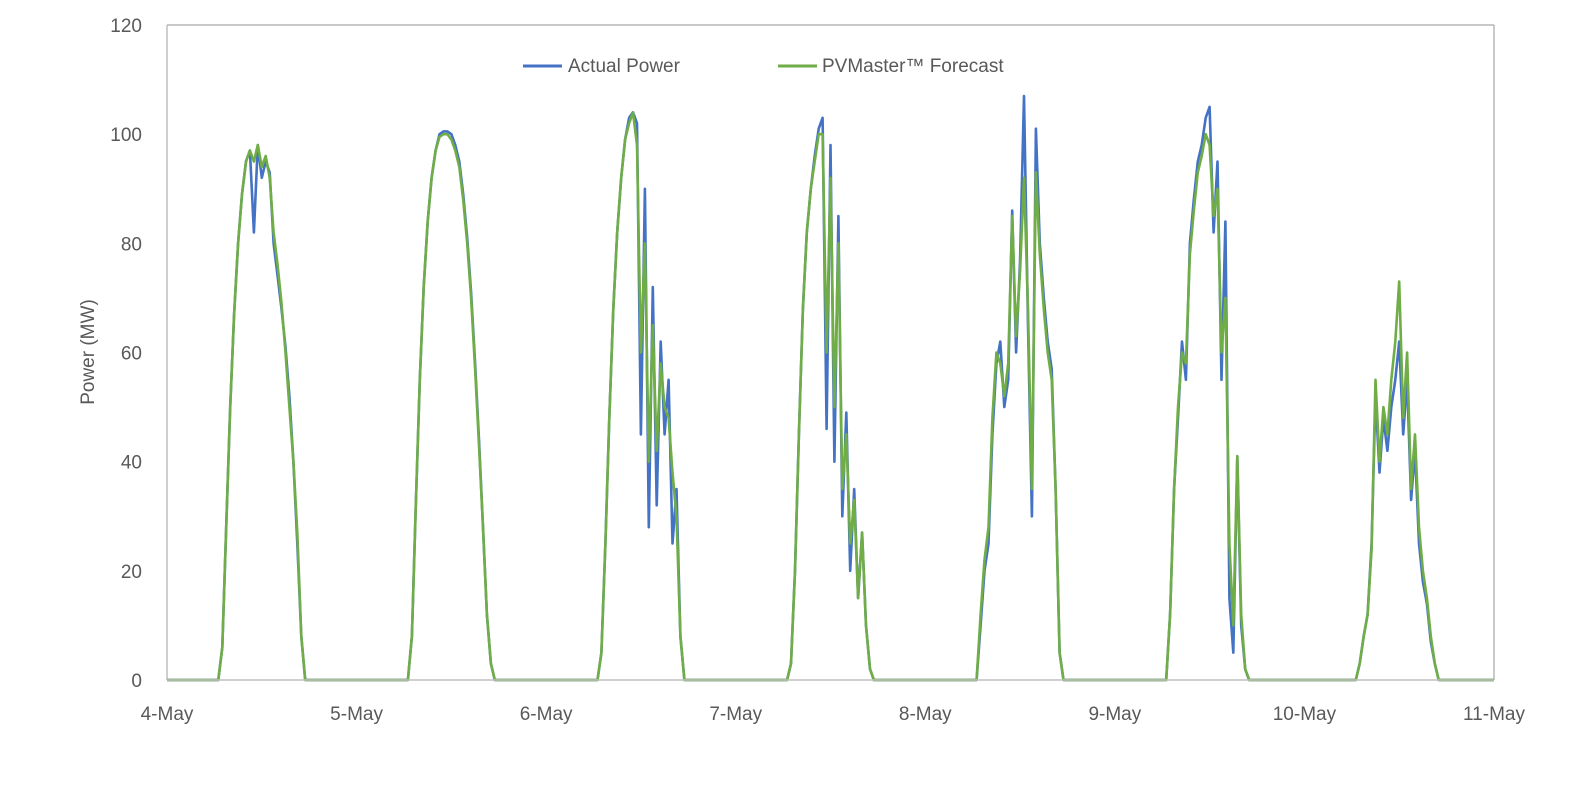 The width and height of the screenshot is (1590, 792). What do you see at coordinates (763, 66) in the screenshot?
I see `legend: Actual Power PVMaster™ Forecast` at bounding box center [763, 66].